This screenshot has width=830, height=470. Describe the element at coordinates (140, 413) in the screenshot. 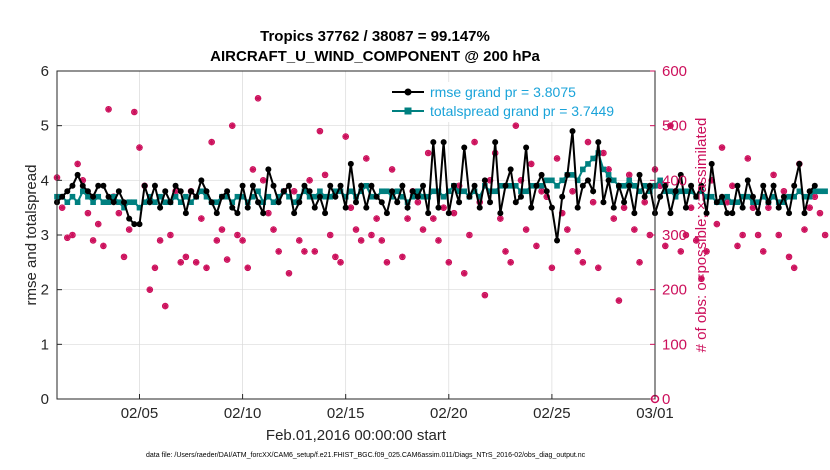

I see `x-tick-label: 02/05` at that location.